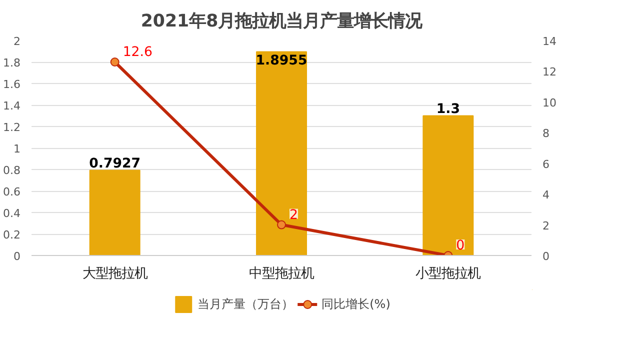 This screenshot has width=626, height=364. I want to click on y2-tick-label: 2, so click(546, 225).